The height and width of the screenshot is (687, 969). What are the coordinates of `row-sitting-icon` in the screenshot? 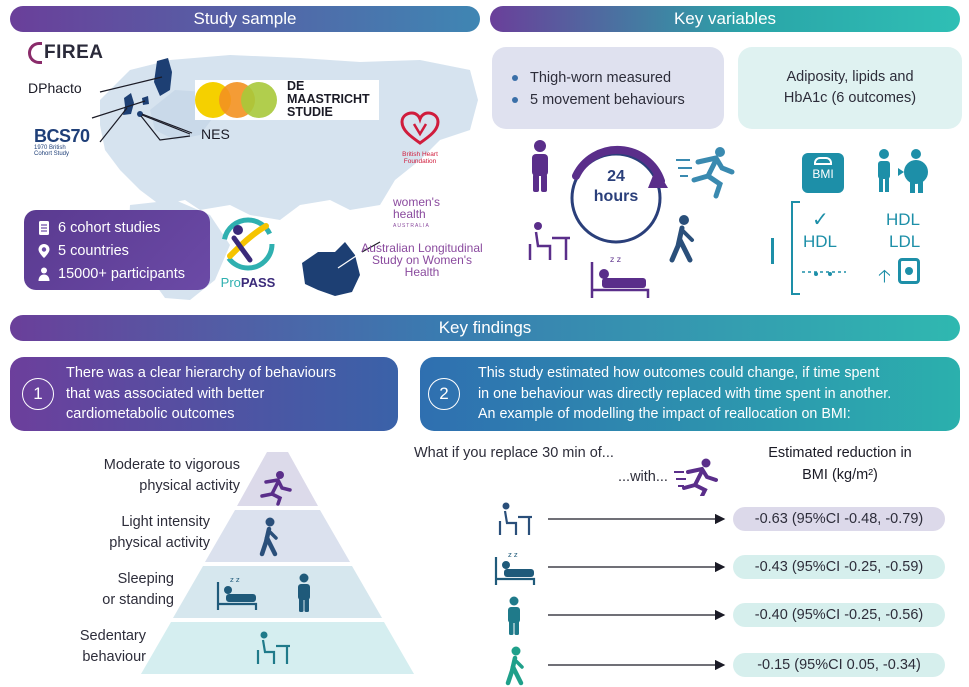 It's located at (515, 518).